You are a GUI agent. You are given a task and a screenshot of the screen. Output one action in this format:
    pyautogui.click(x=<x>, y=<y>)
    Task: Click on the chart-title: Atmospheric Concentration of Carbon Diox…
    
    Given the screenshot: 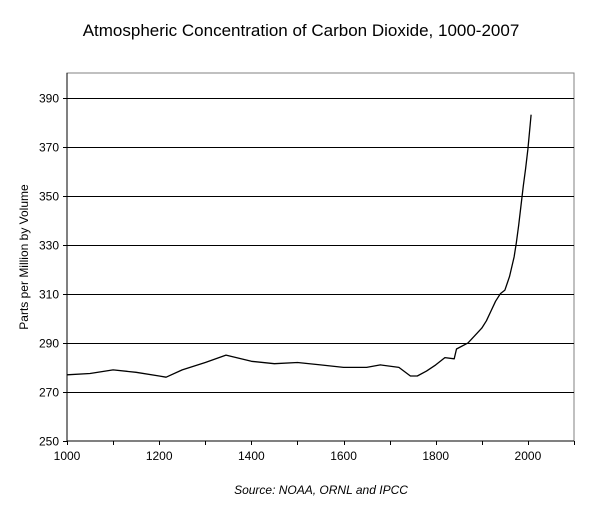 What is the action you would take?
    pyautogui.click(x=301, y=30)
    